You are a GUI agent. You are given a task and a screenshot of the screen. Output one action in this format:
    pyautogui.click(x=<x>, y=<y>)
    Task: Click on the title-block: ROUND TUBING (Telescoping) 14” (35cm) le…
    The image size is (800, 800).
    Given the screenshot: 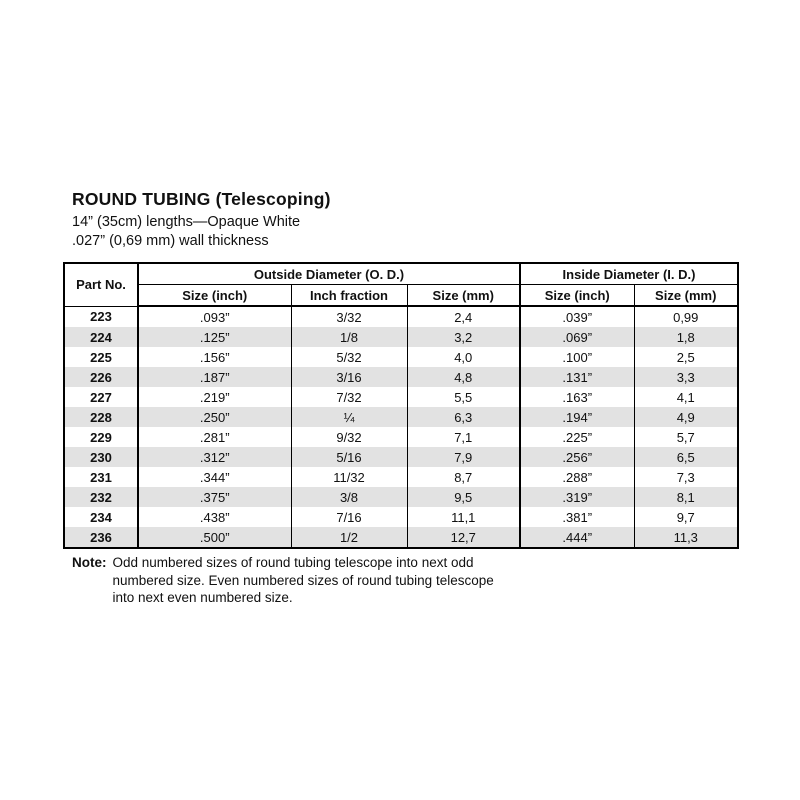 What is the action you would take?
    pyautogui.click(x=201, y=219)
    